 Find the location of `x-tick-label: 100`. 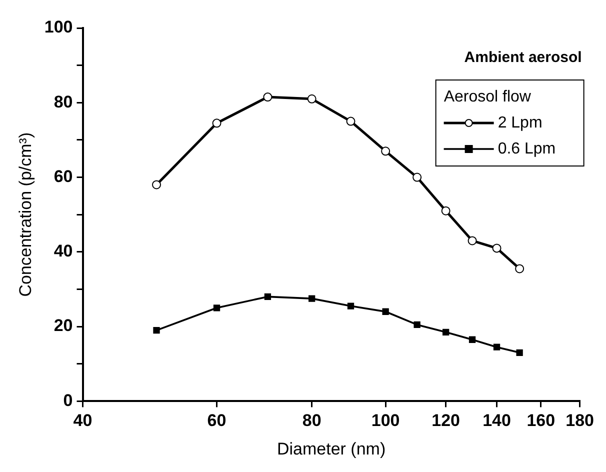

x-tick-label: 100 is located at coordinates (385, 420).